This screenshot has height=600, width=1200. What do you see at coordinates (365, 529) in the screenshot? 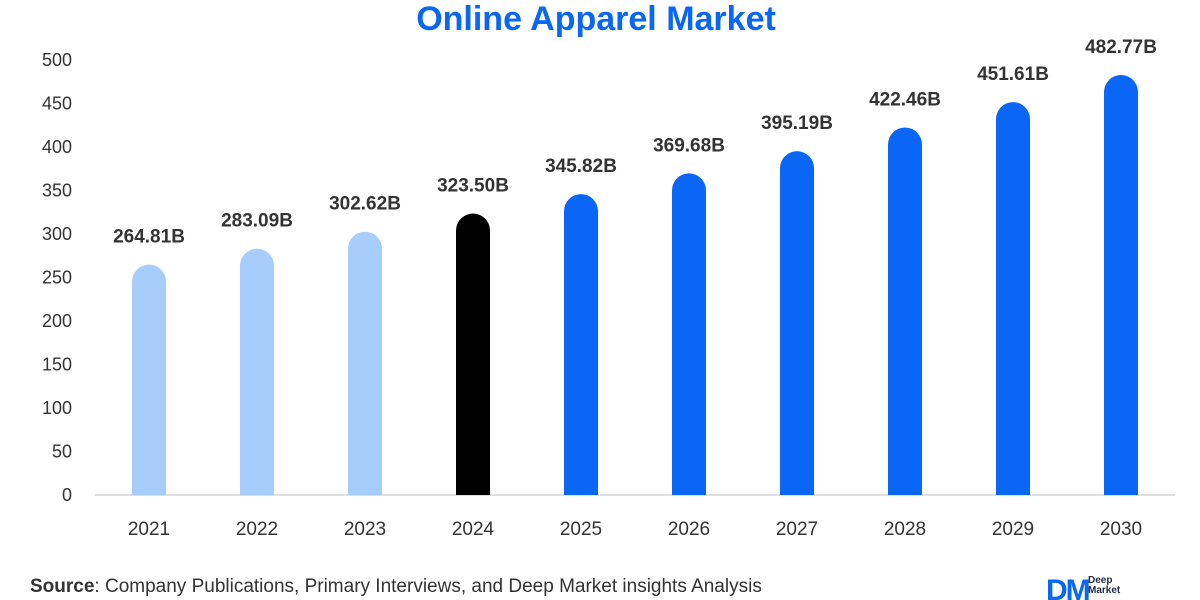
I see `x-tick-label: 2023` at bounding box center [365, 529].